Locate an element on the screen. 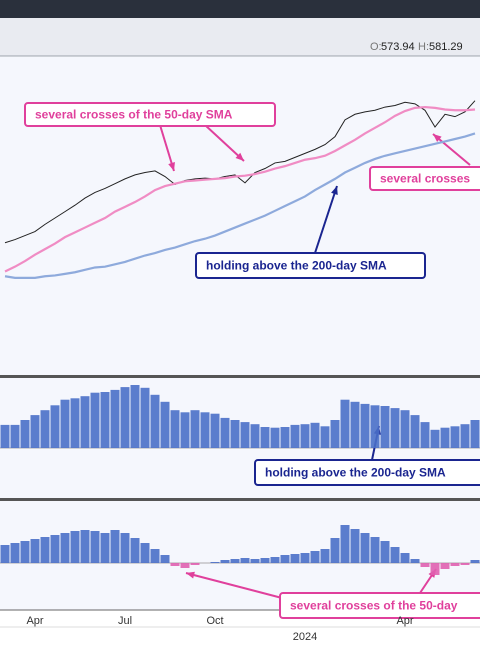 The width and height of the screenshot is (480, 650). top-bar is located at coordinates (240, 9).